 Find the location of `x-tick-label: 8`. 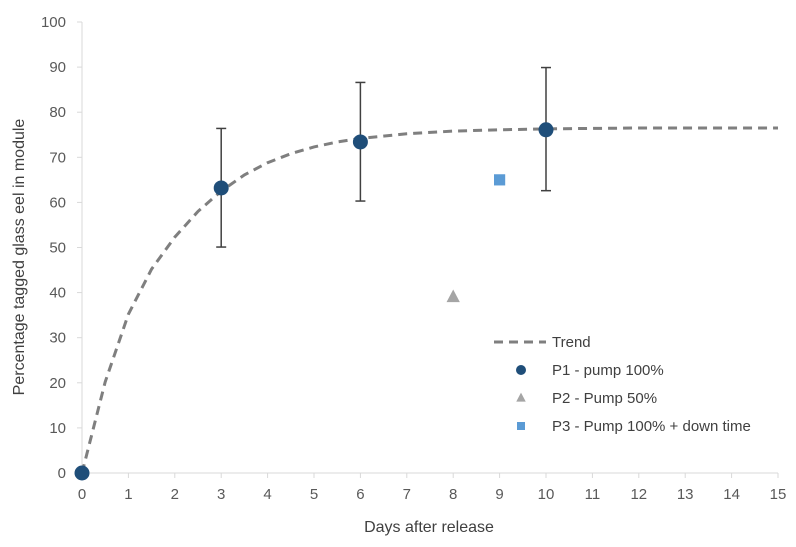

x-tick-label: 8 is located at coordinates (453, 494).